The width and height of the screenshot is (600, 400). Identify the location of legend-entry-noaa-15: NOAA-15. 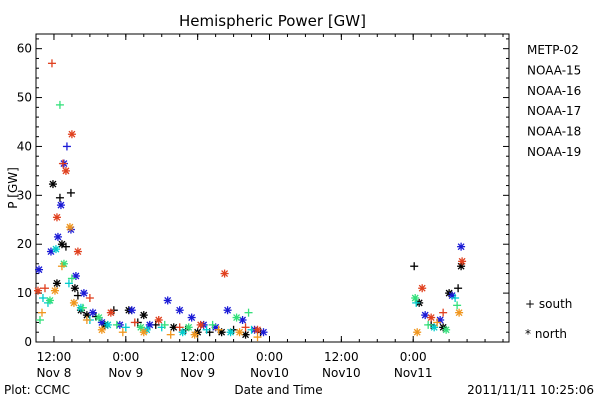
(554, 70).